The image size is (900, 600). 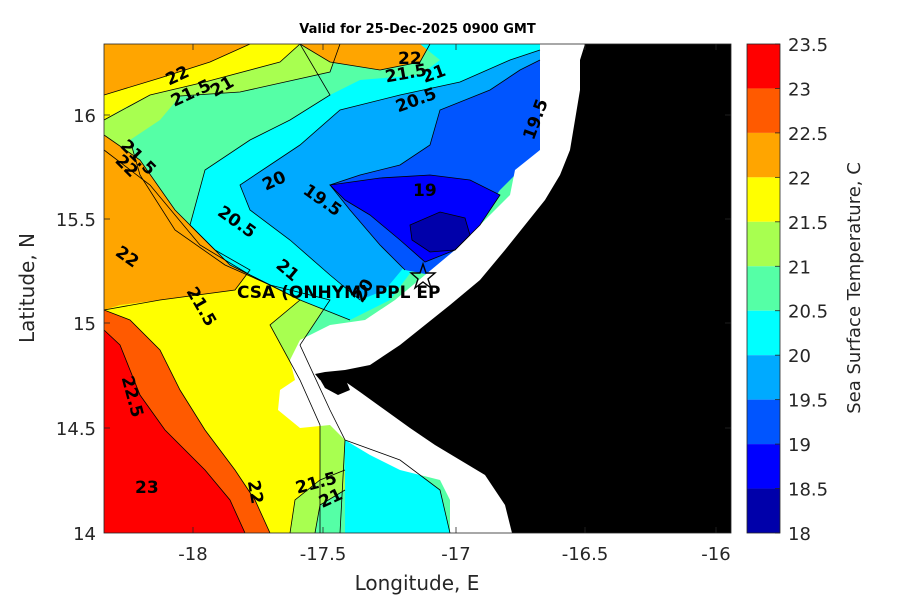 What do you see at coordinates (808, 134) in the screenshot?
I see `colorbar-tick-label: 22.5` at bounding box center [808, 134].